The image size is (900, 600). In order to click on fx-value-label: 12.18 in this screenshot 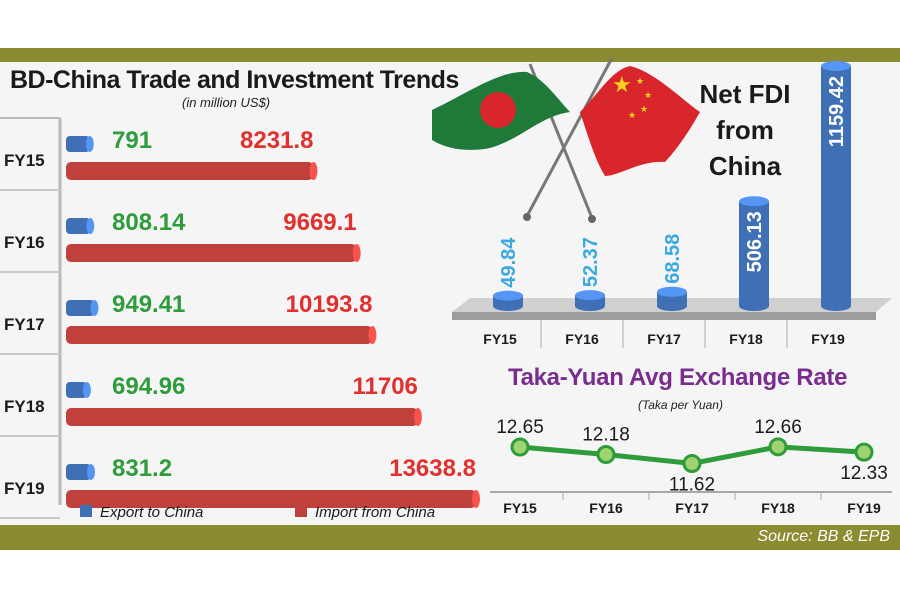, I will do `click(606, 435)`.